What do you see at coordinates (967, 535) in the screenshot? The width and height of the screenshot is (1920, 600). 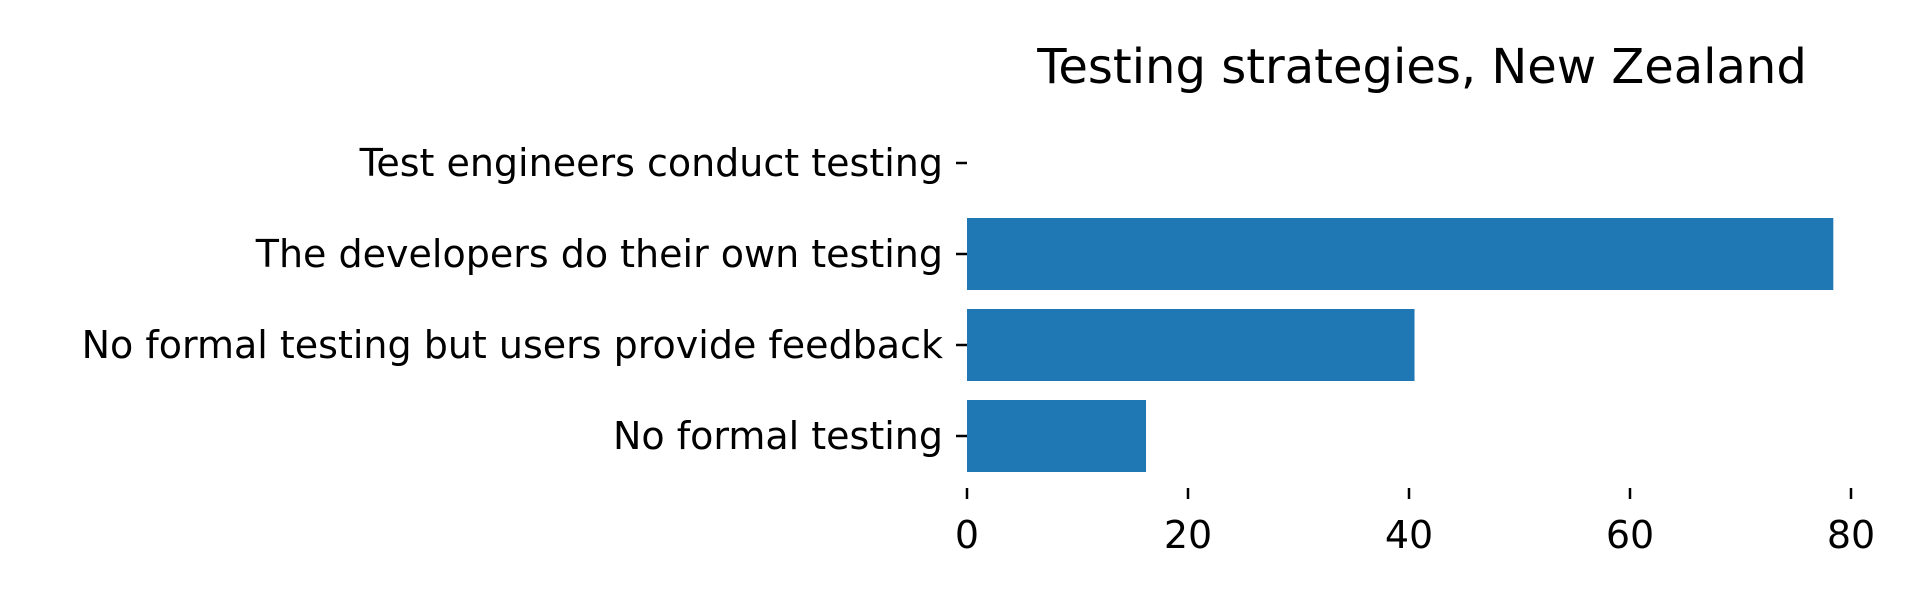 I see `x-tick-label-0: 0` at bounding box center [967, 535].